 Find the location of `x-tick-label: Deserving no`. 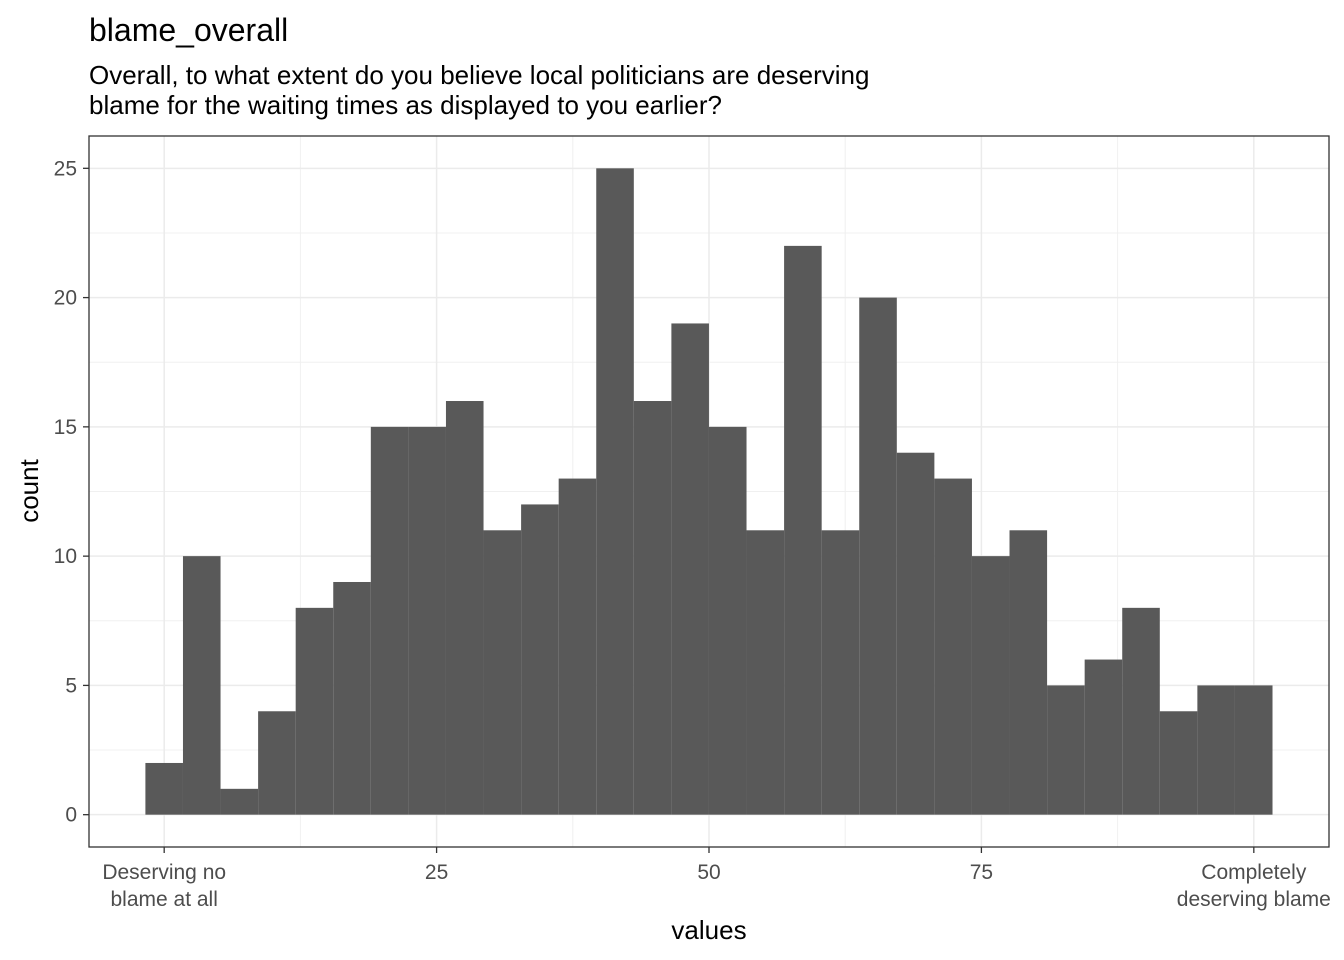

x-tick-label: Deserving no is located at coordinates (164, 872).